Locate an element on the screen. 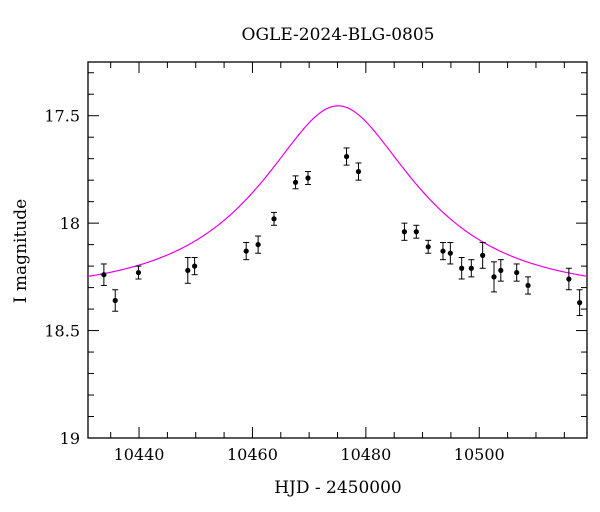  x-tick-label: 10480 is located at coordinates (365, 454).